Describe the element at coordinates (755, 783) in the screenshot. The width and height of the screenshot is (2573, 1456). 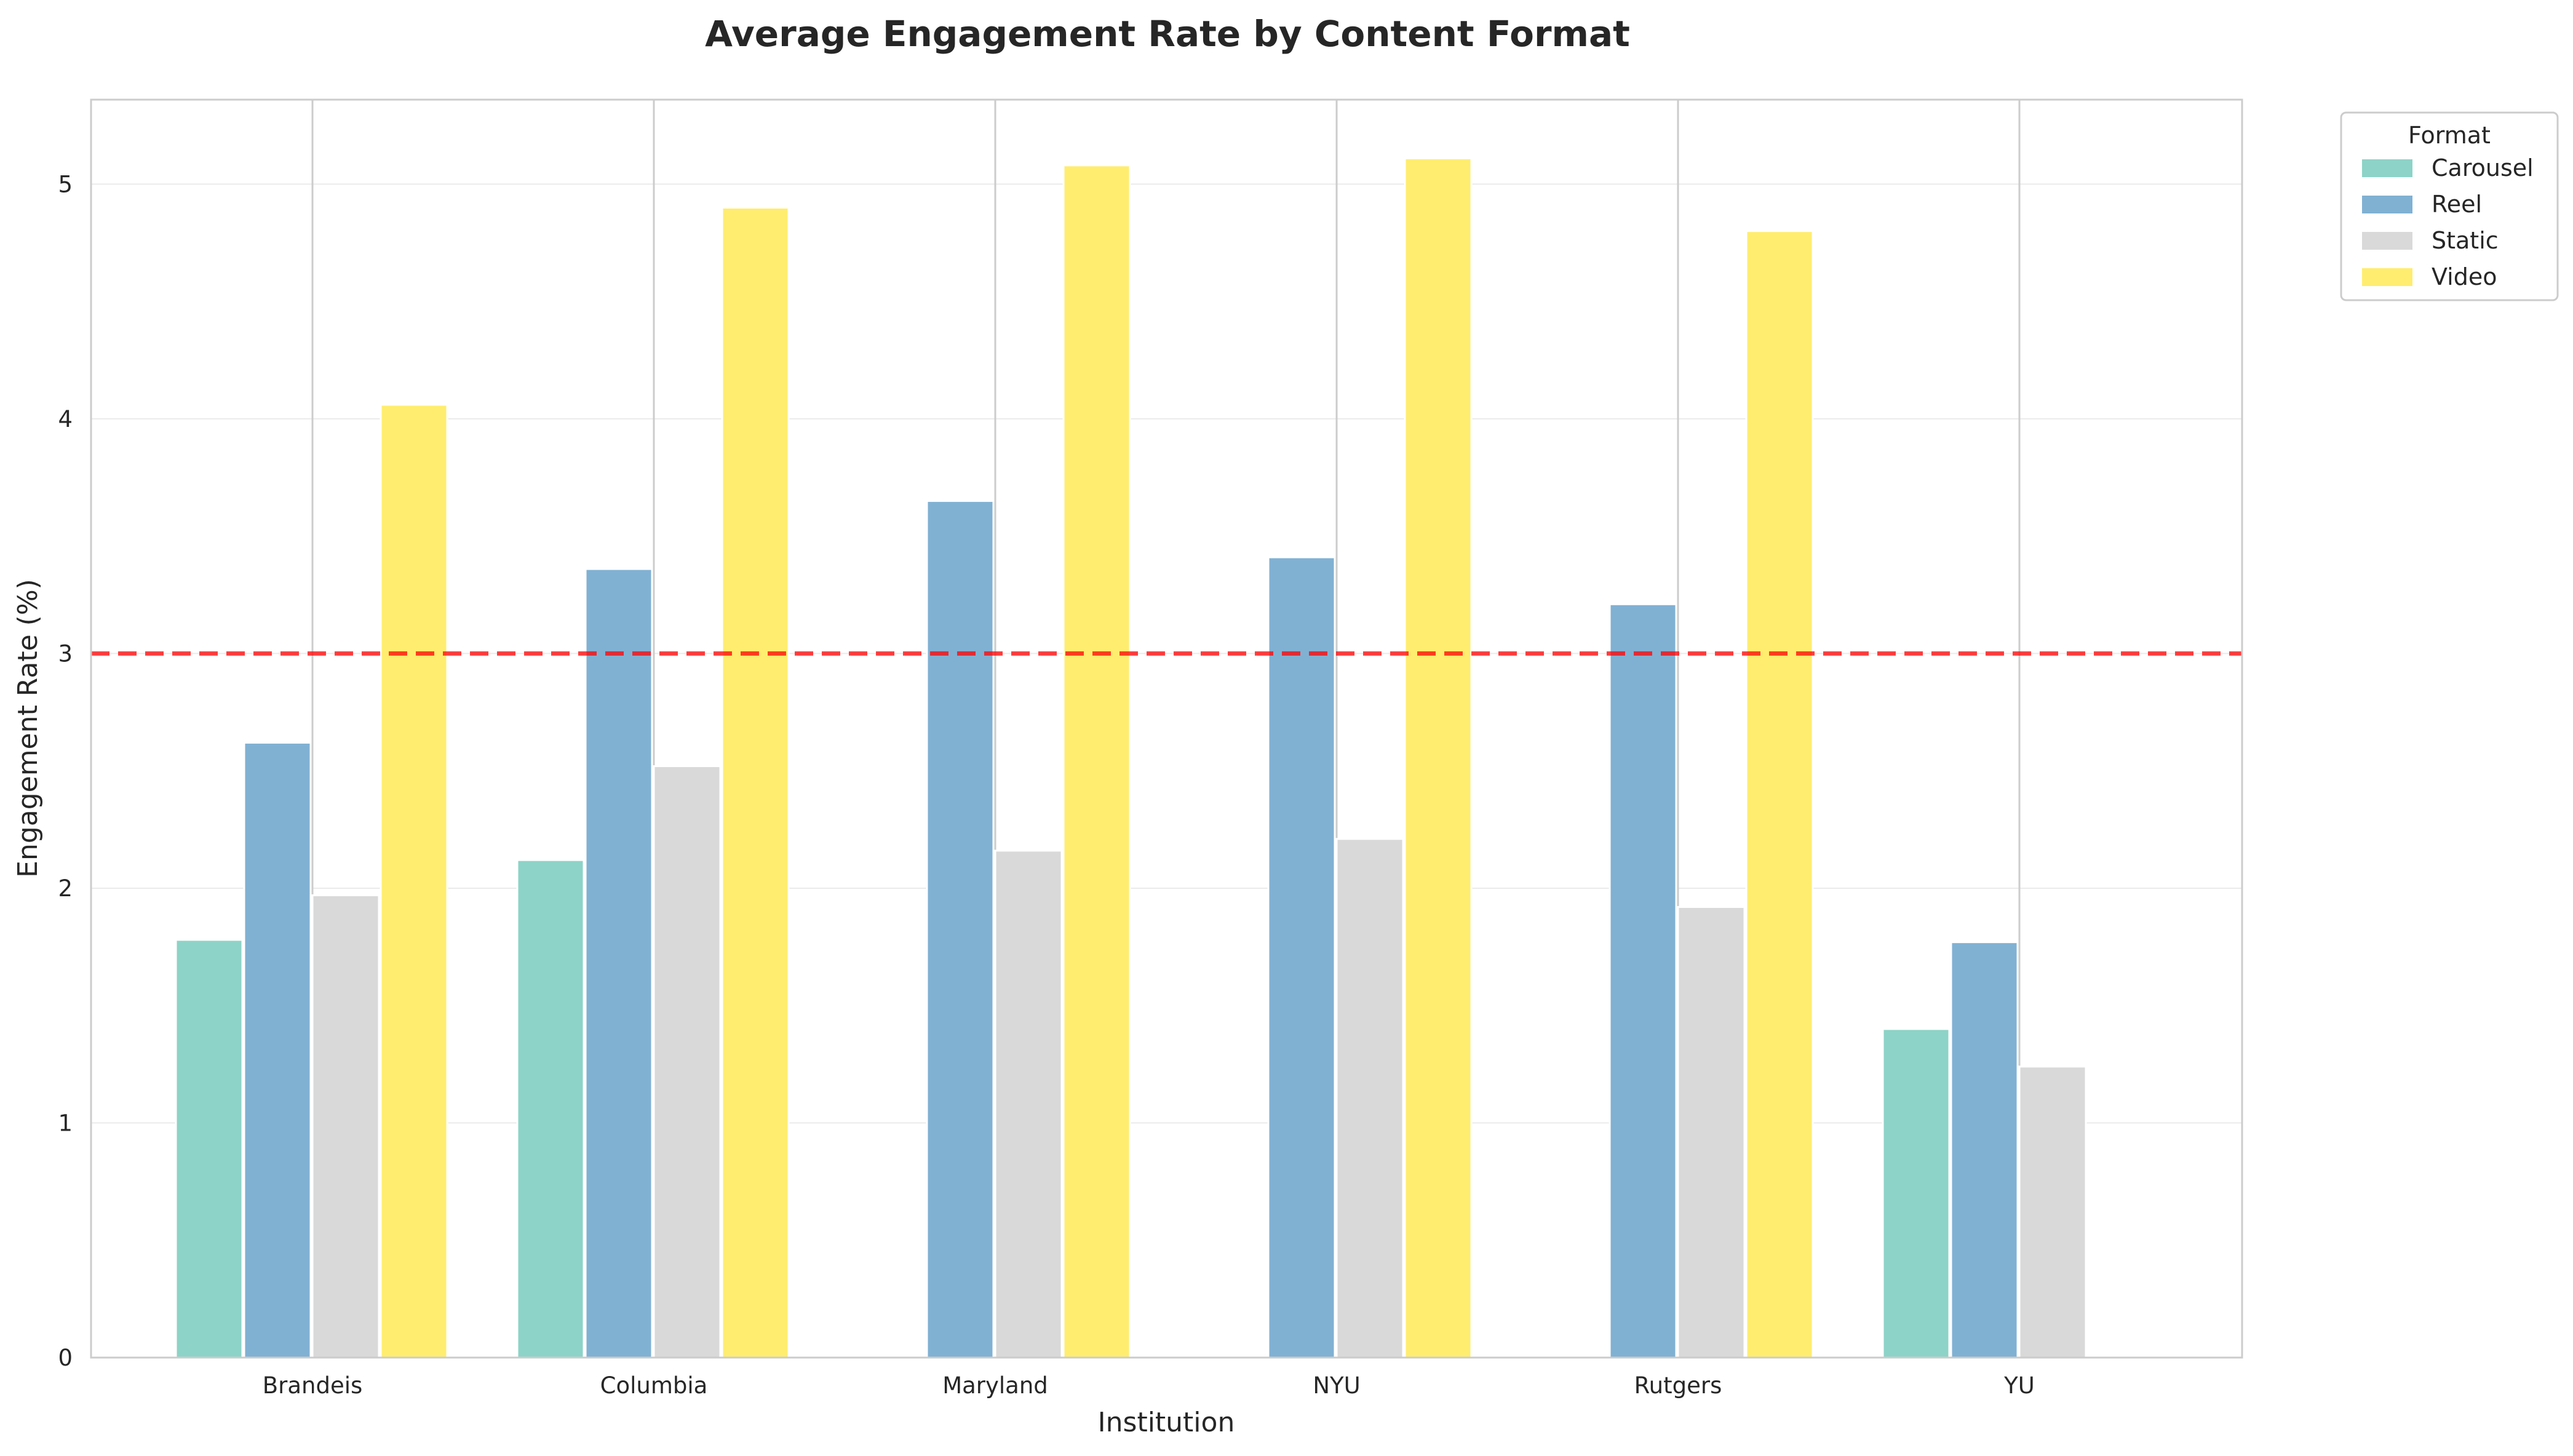
I see `bar-video-columbia` at that location.